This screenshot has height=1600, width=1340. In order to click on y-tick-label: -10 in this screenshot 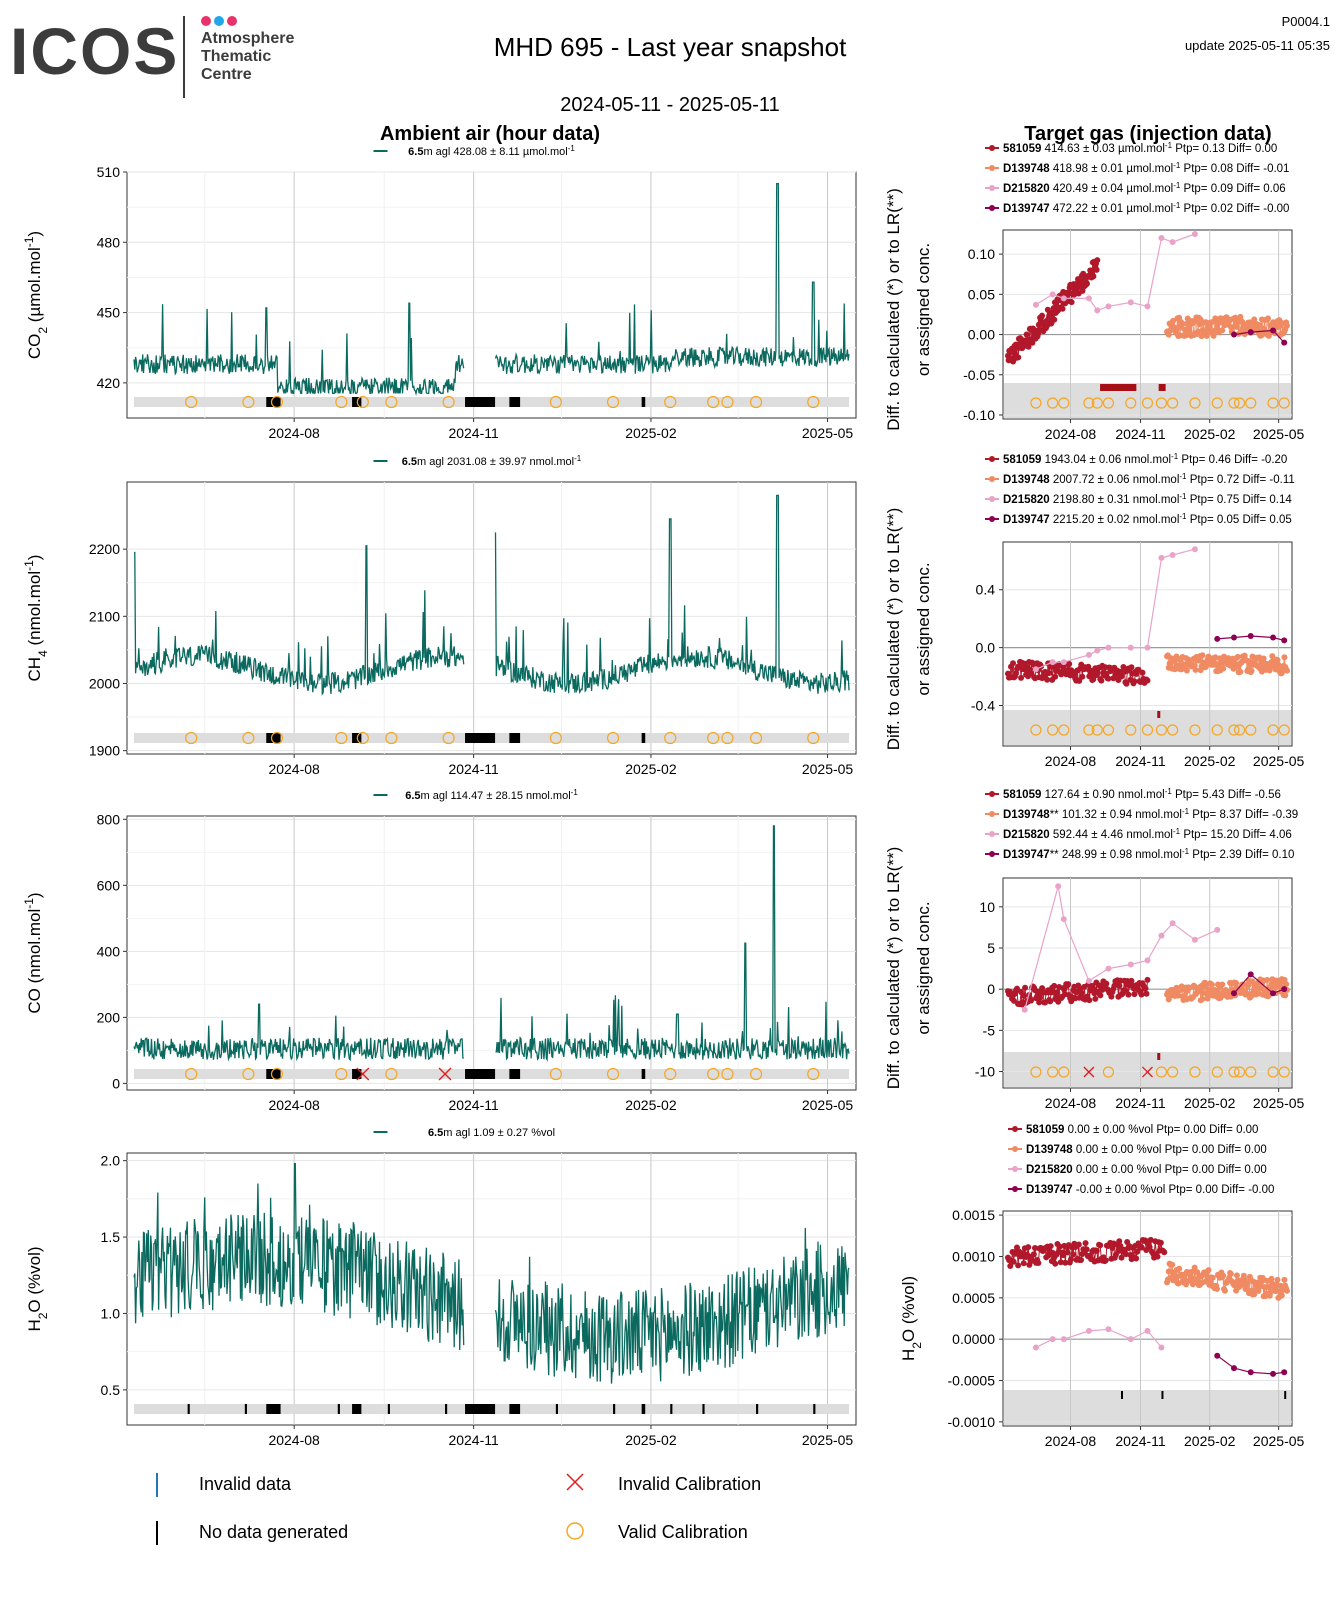, I will do `click(985, 1072)`.